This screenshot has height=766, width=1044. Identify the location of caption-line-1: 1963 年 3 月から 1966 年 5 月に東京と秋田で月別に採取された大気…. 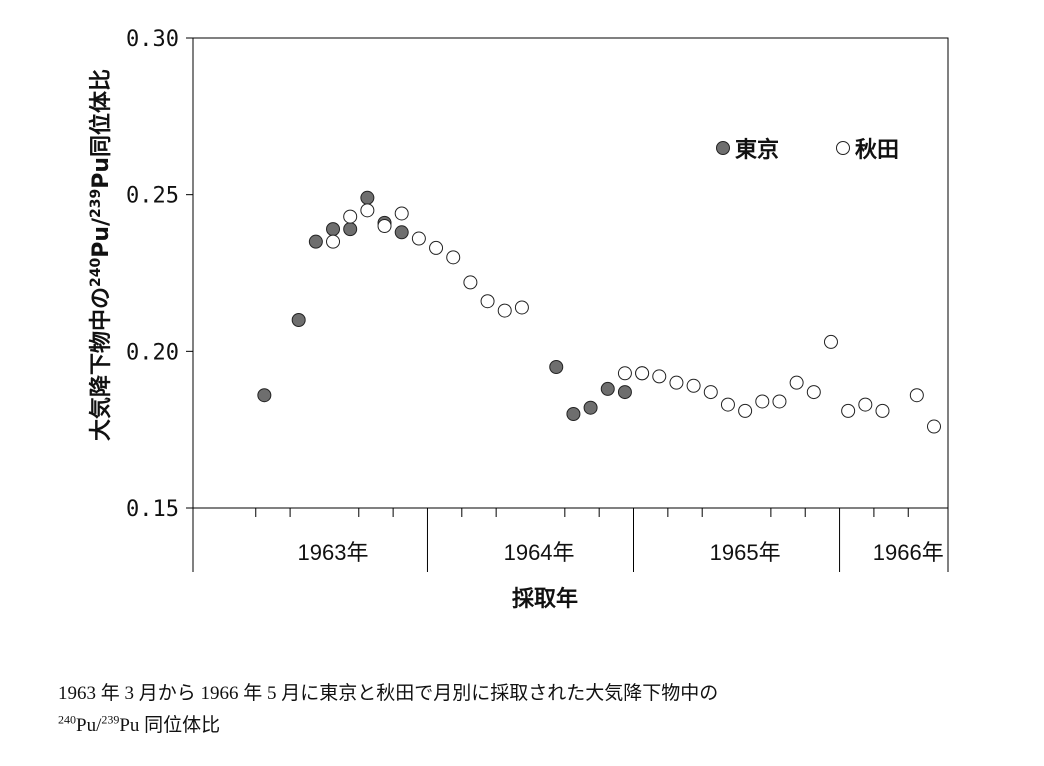
(388, 693).